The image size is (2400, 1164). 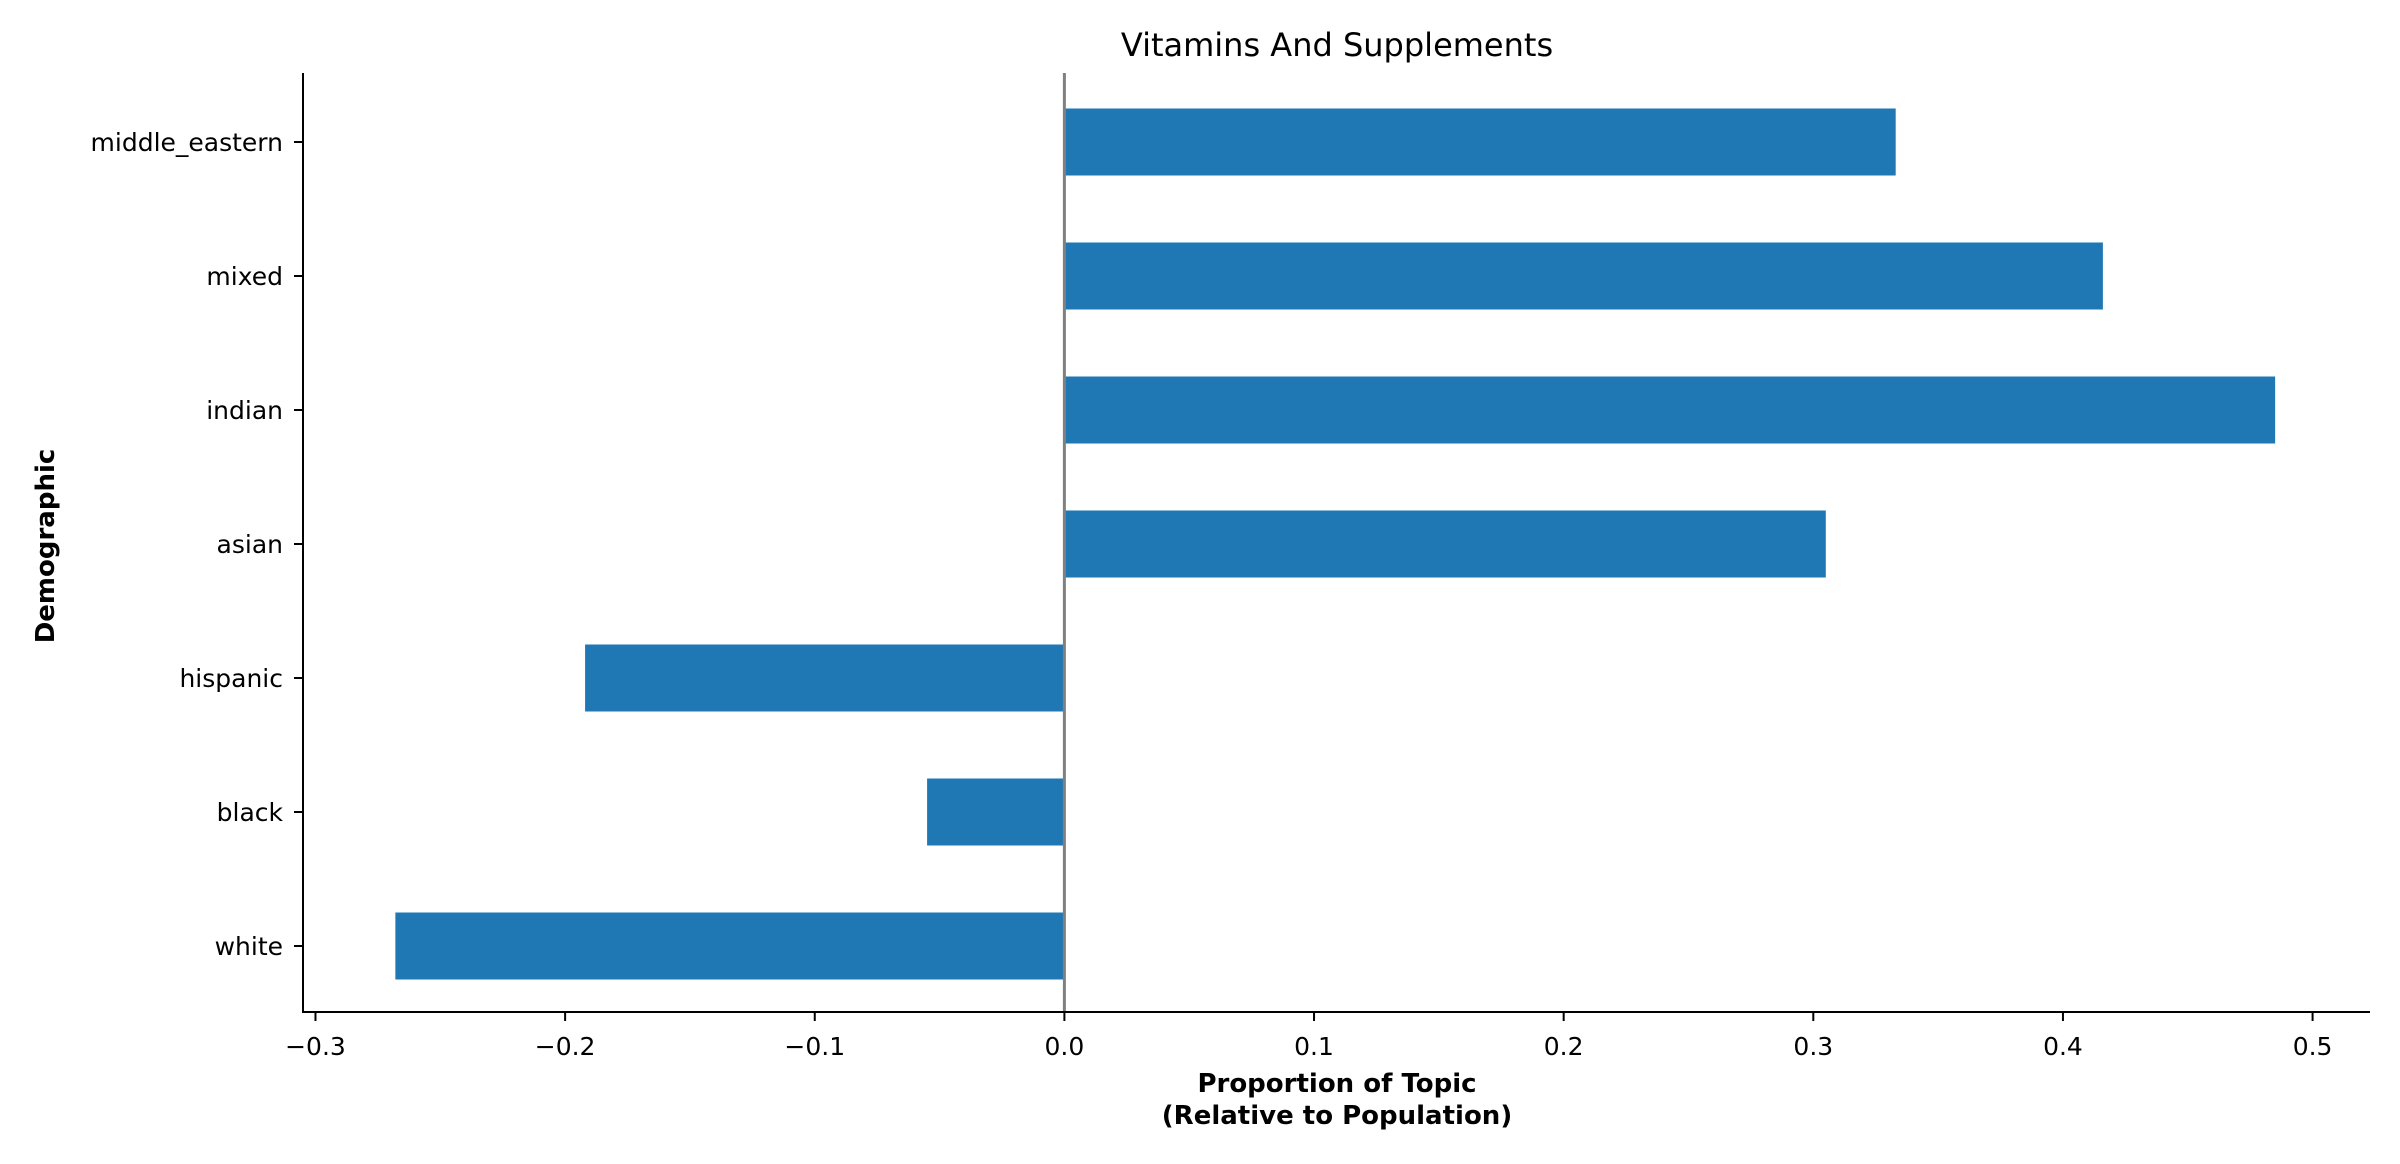 I want to click on x-tick-label: 0.1, so click(x=1314, y=1046).